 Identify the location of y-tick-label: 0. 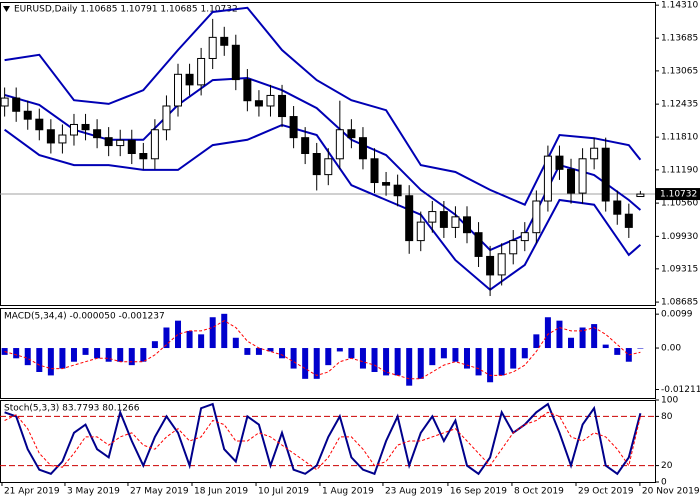
(664, 483).